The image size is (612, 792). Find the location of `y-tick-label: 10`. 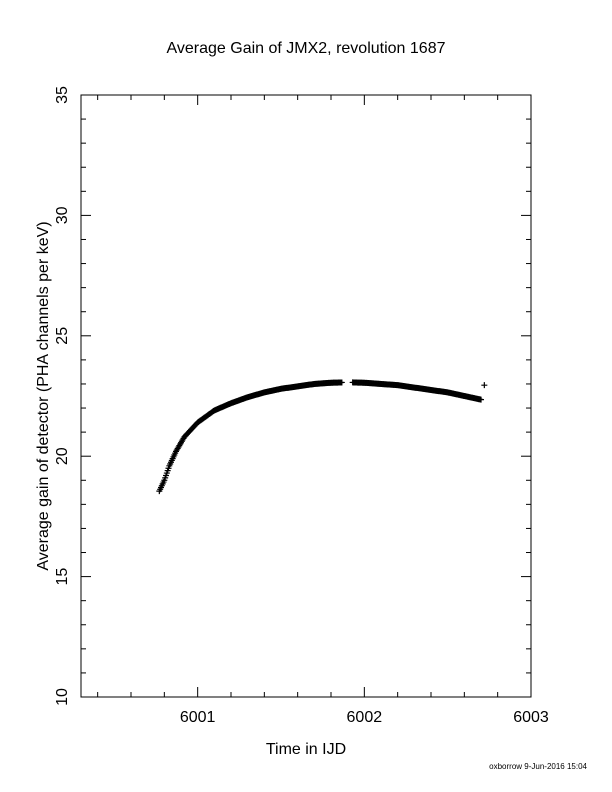

y-tick-label: 10 is located at coordinates (62, 697).